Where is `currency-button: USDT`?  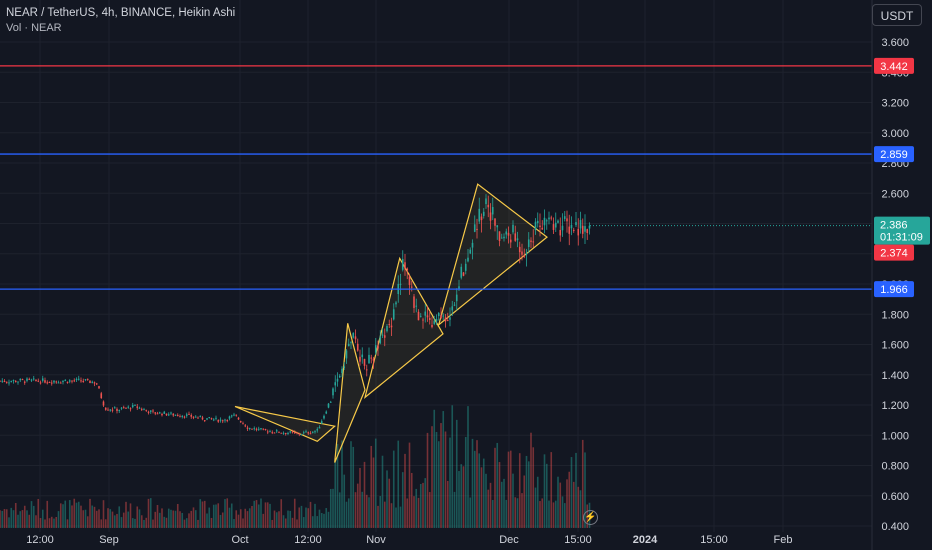
currency-button: USDT is located at coordinates (897, 15).